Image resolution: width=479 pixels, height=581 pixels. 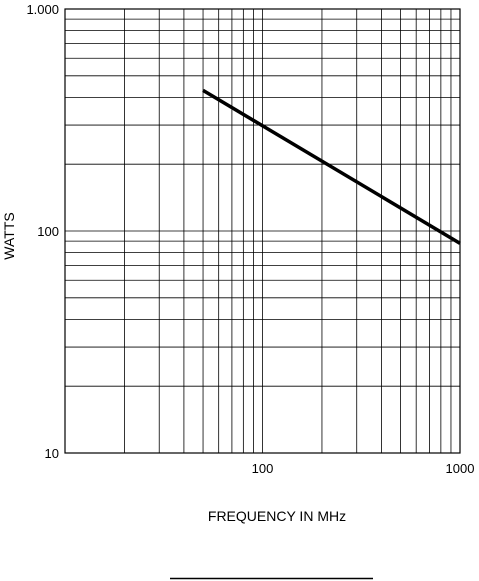 I want to click on series-line, so click(x=331, y=166).